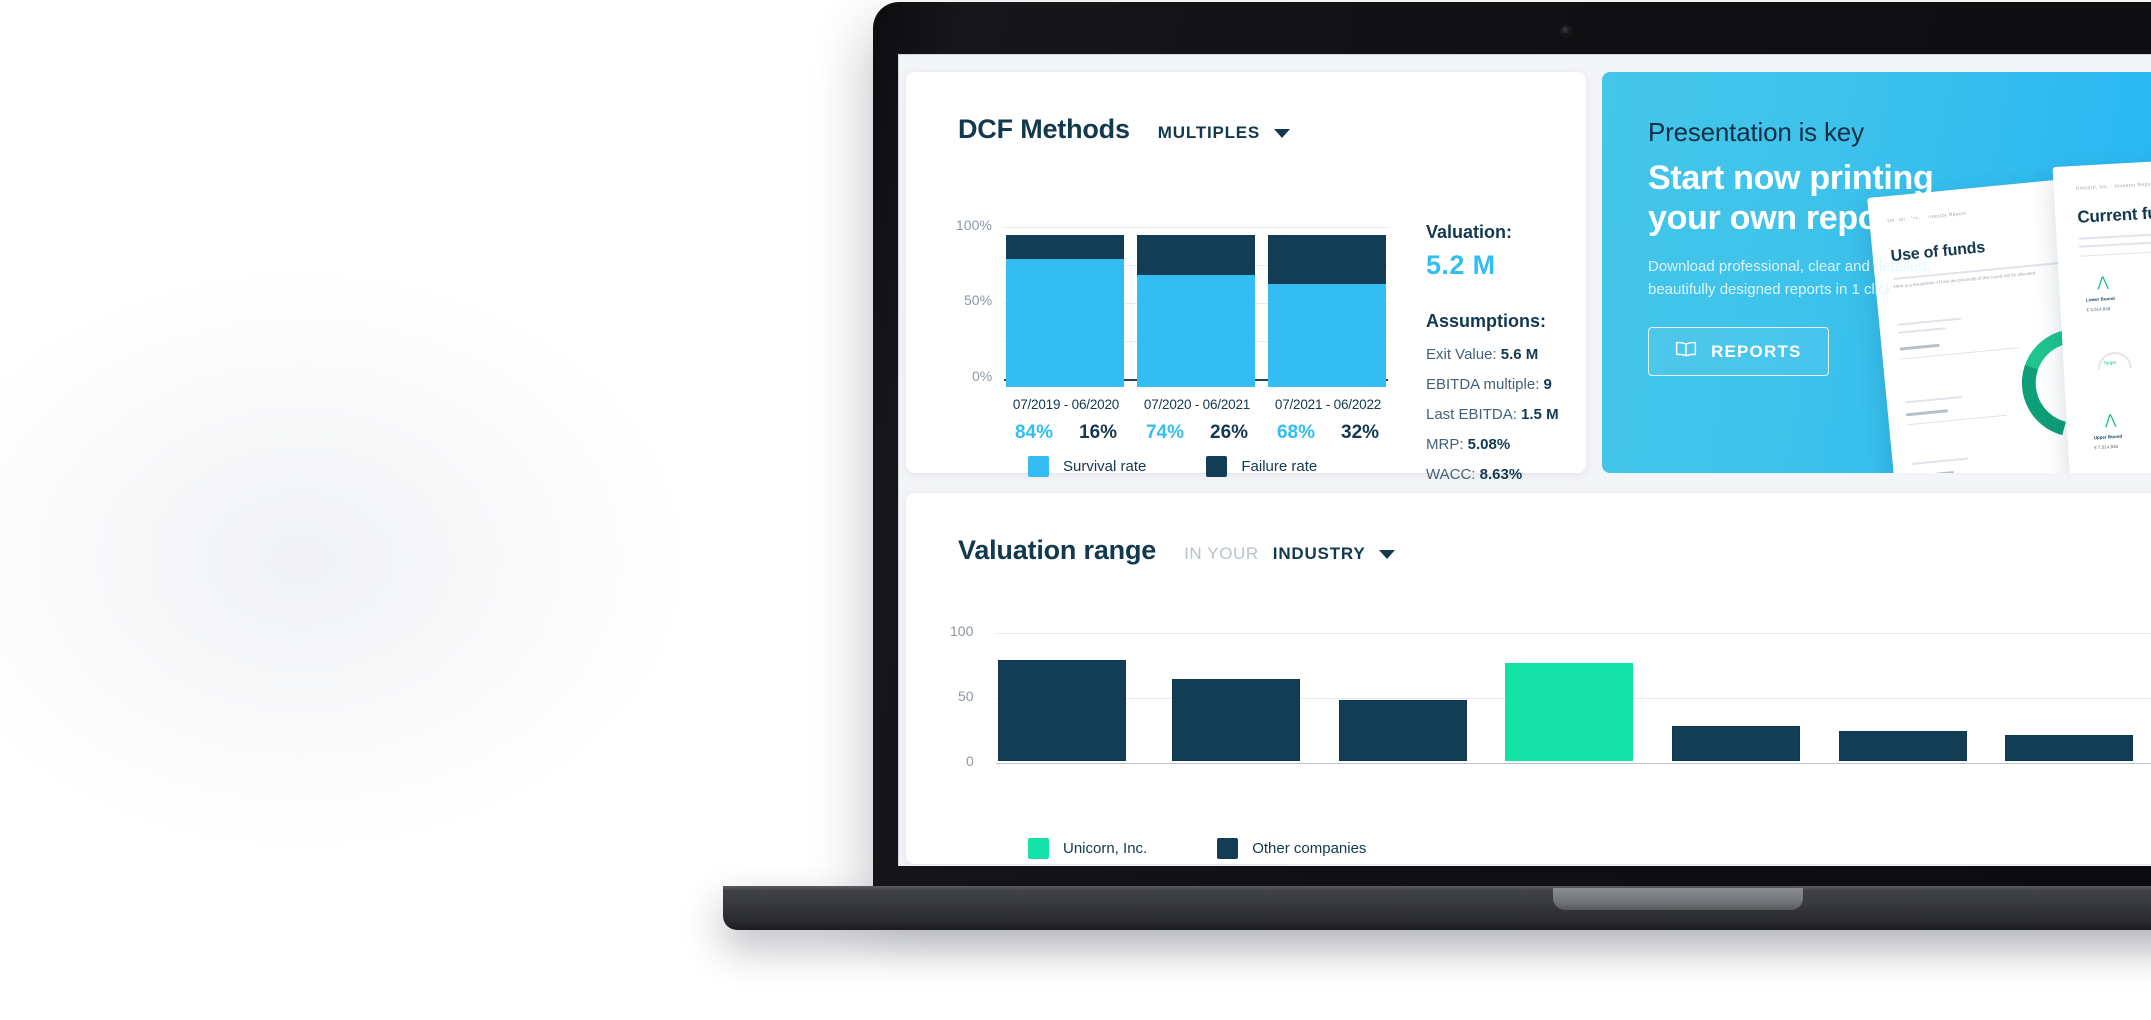  Describe the element at coordinates (1044, 129) in the screenshot. I see `page-title: DCF Methods` at that location.